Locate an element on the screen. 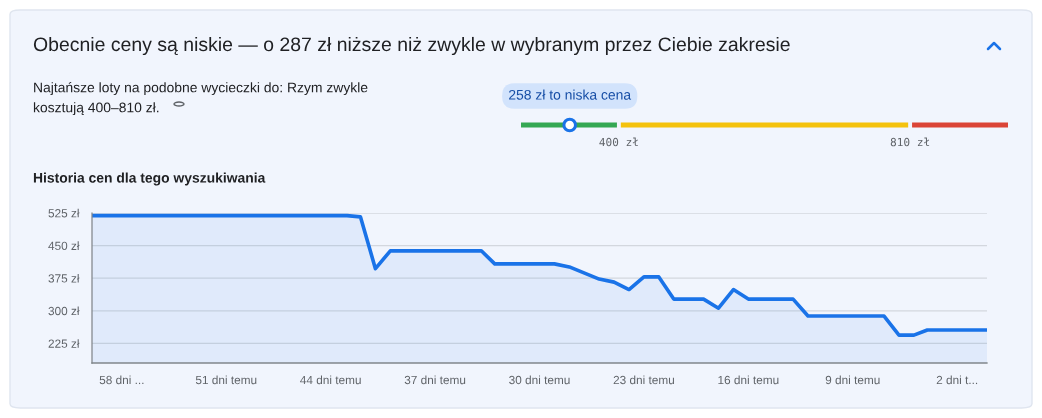 The image size is (1042, 418). text: Najtańsze loty na podobne wycieczki do: Rzym zwykle kosztują 400–810 zł. is located at coordinates (200, 99).